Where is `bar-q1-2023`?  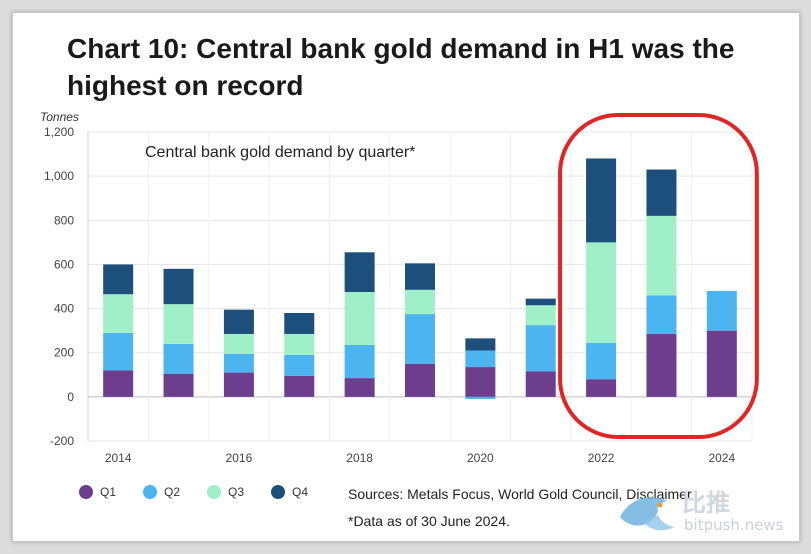
bar-q1-2023 is located at coordinates (661, 365).